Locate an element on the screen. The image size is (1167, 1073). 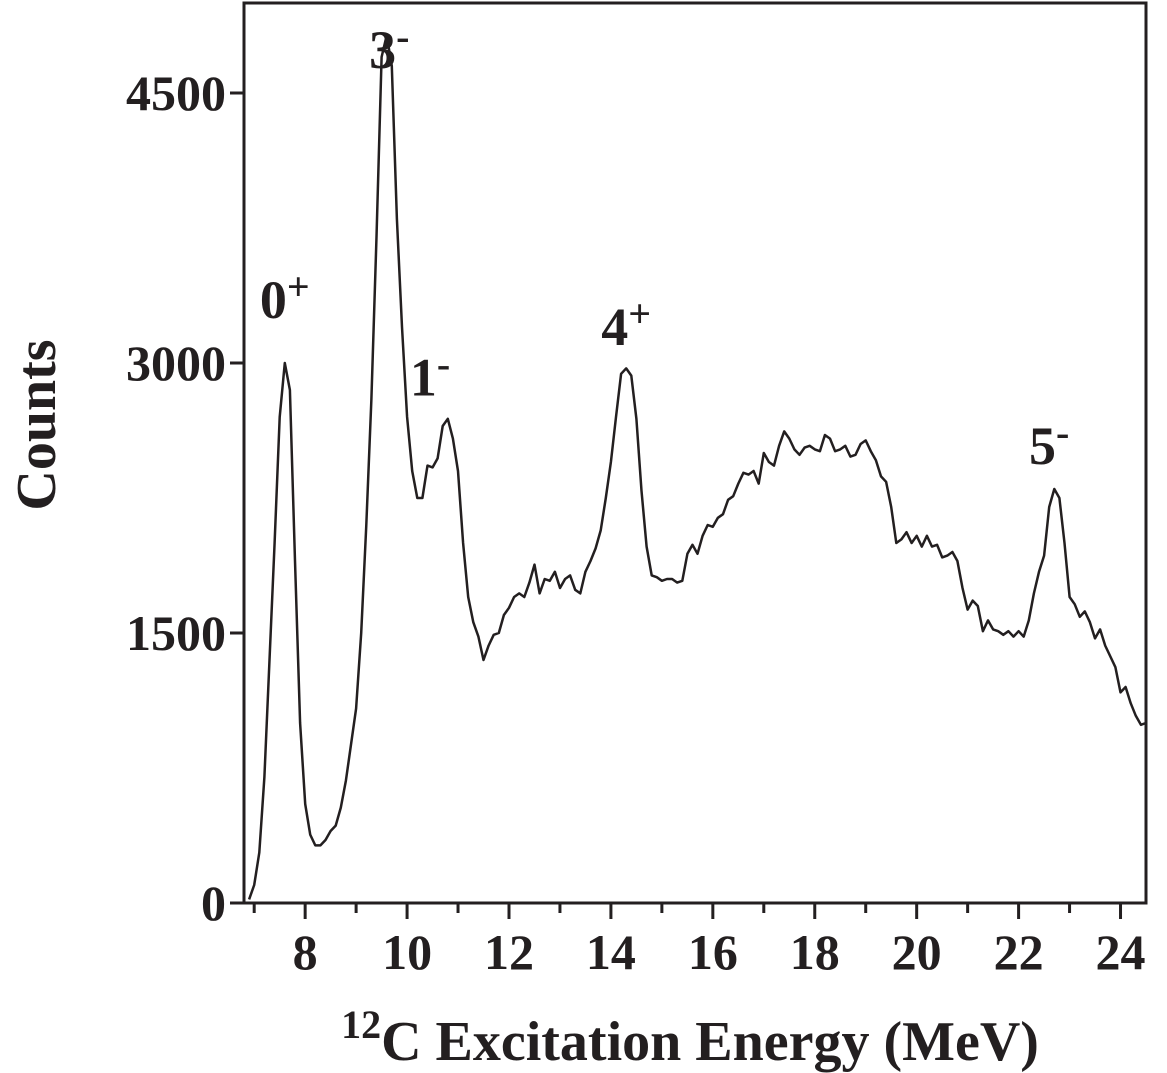
peak-label-base: 0 is located at coordinates (273, 300).